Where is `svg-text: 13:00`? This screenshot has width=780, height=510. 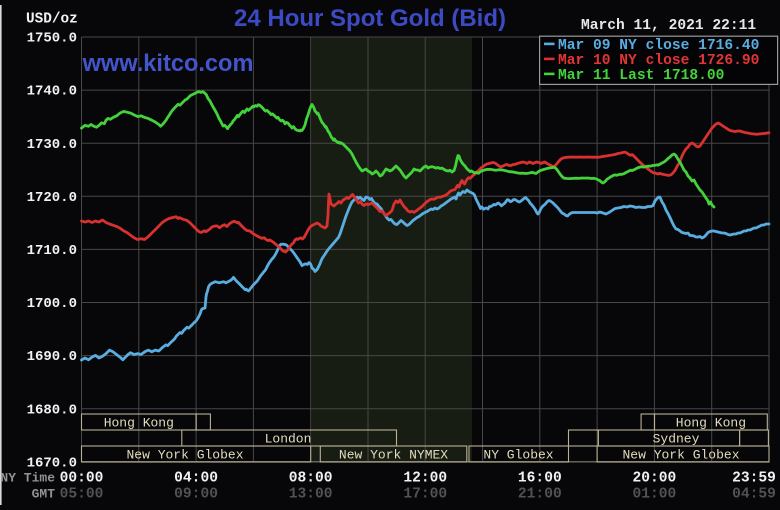 svg-text: 13:00 is located at coordinates (311, 495).